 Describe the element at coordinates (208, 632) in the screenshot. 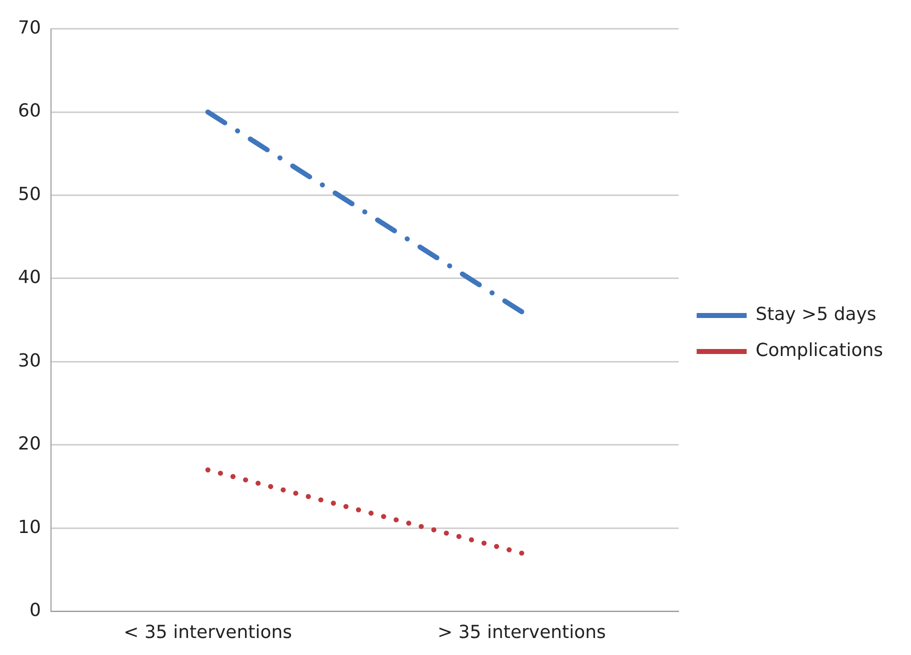

I see `x-tick-label: < 35 interventions` at that location.